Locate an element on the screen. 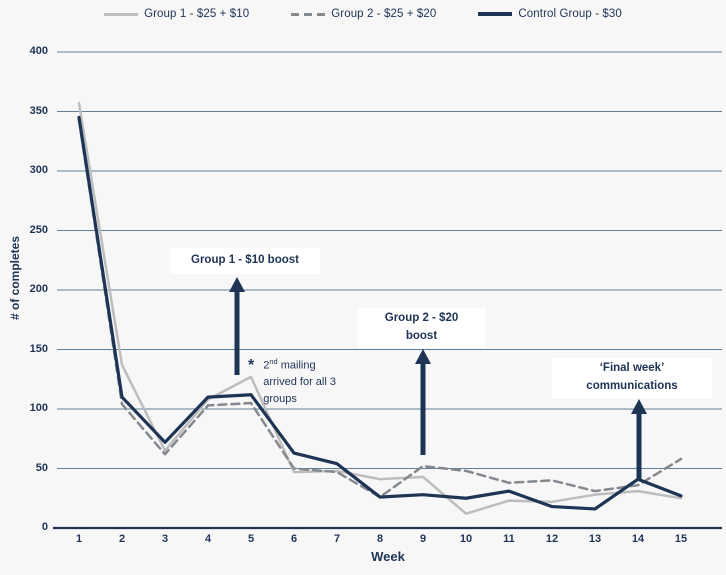 This screenshot has height=575, width=726. note-line-2: arrived for all 3 is located at coordinates (299, 382).